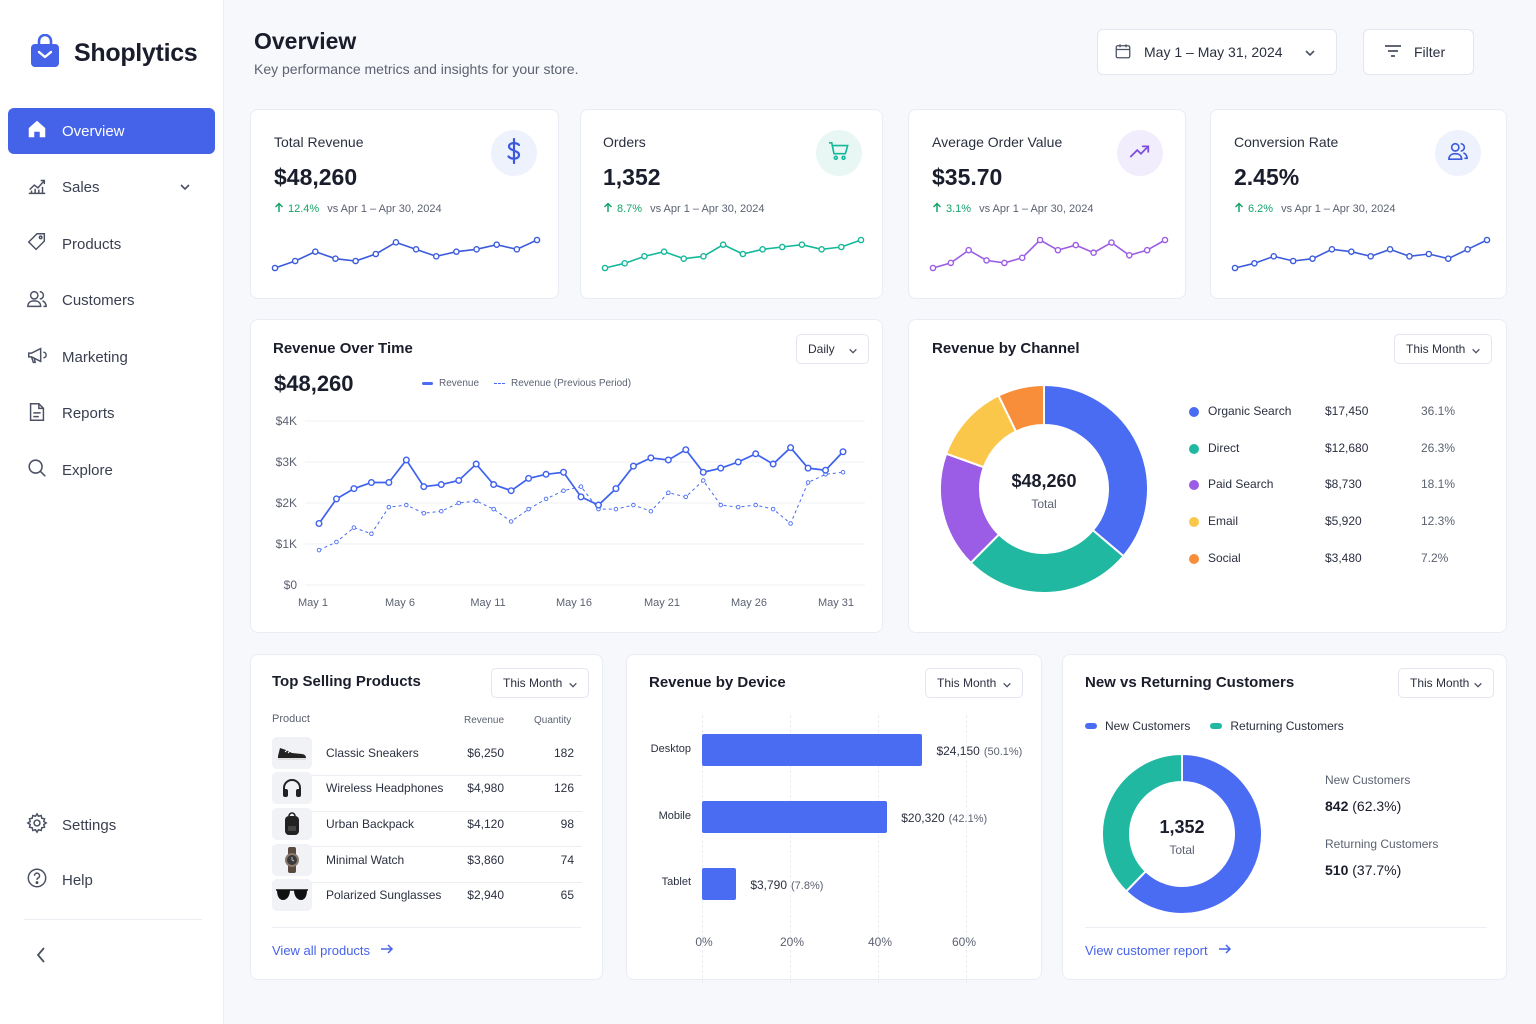  What do you see at coordinates (959, 209) in the screenshot?
I see `kpi-change-pct: 3.1%` at bounding box center [959, 209].